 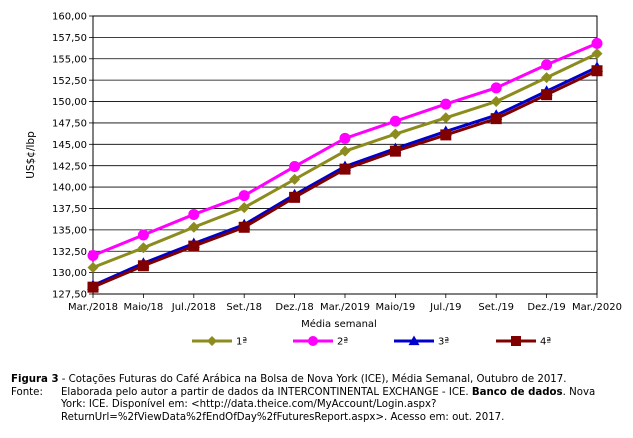 What do you see at coordinates (69, 230) in the screenshot?
I see `y-tick-label: 135,00` at bounding box center [69, 230].